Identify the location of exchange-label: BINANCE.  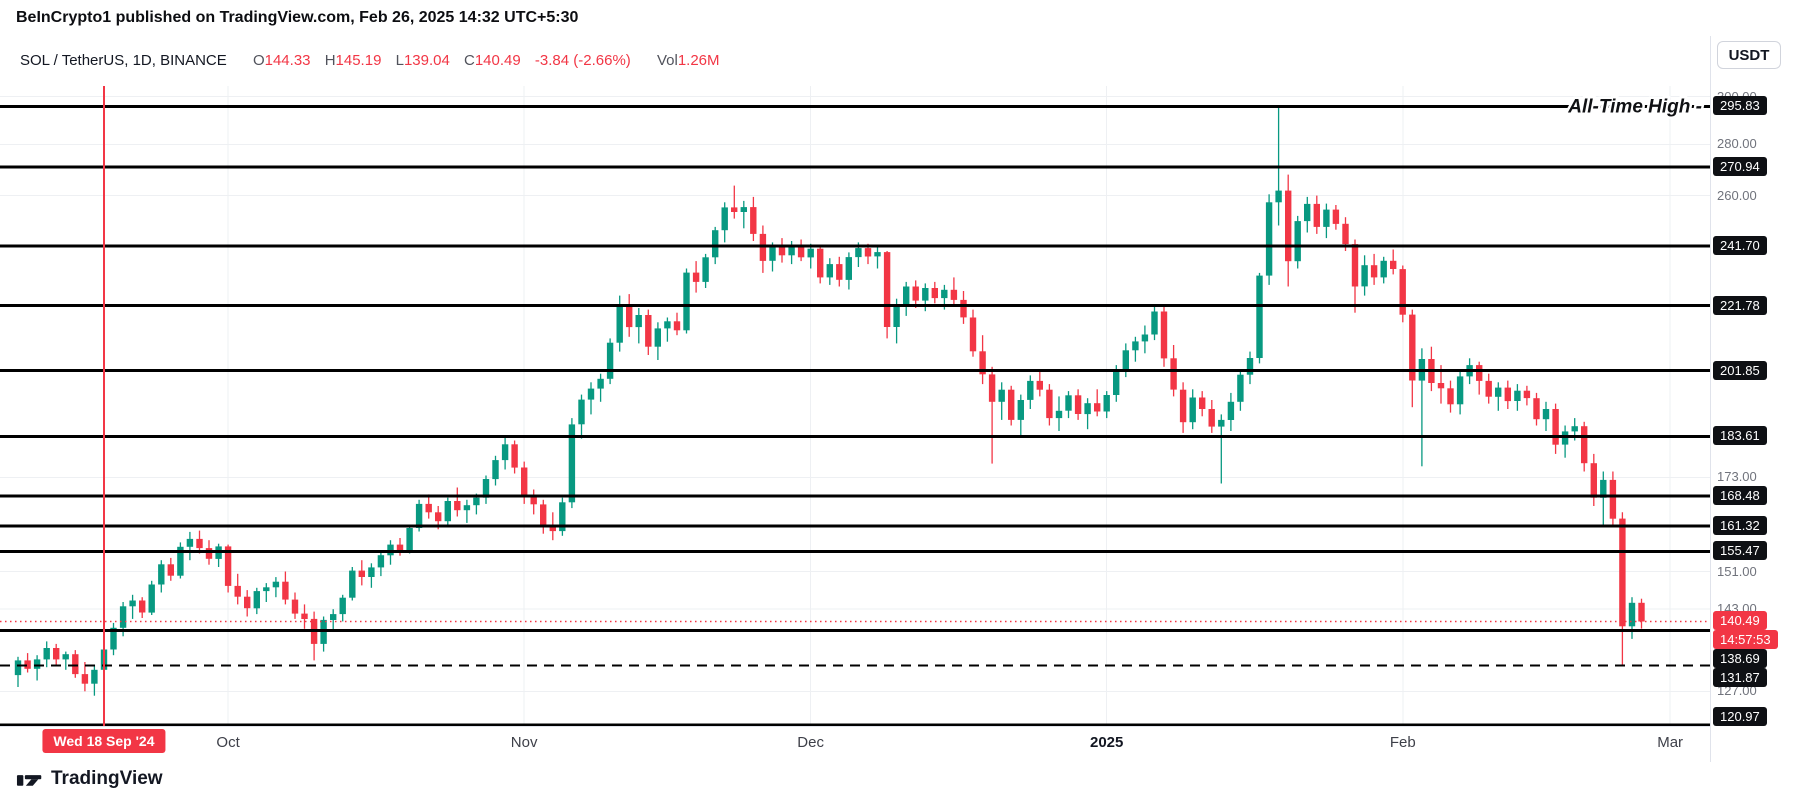
(193, 60).